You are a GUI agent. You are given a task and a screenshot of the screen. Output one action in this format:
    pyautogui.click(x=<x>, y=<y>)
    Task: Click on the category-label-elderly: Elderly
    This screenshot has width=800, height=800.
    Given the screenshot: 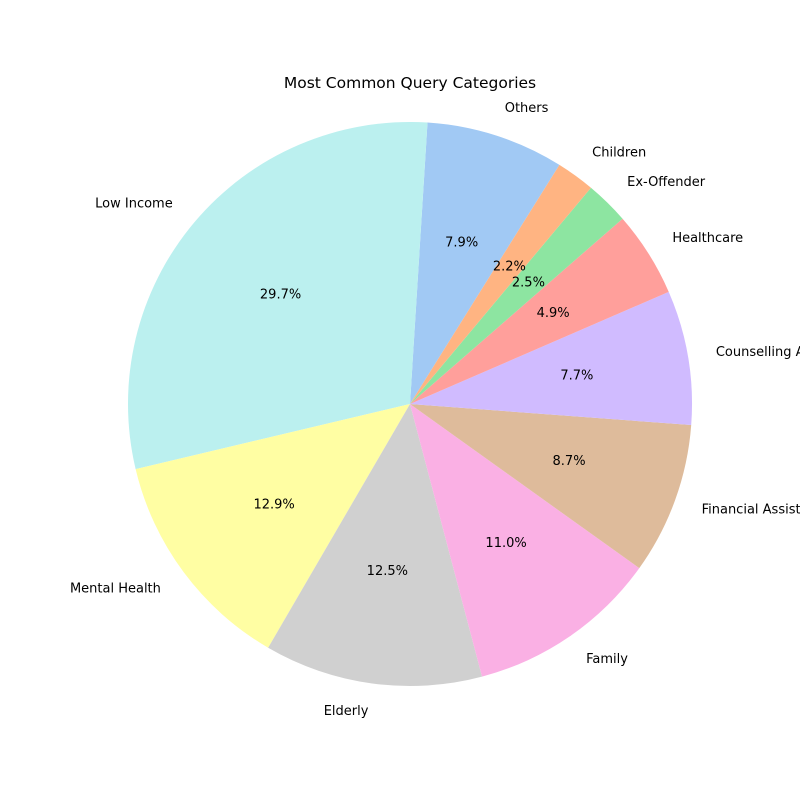 What is the action you would take?
    pyautogui.click(x=346, y=711)
    